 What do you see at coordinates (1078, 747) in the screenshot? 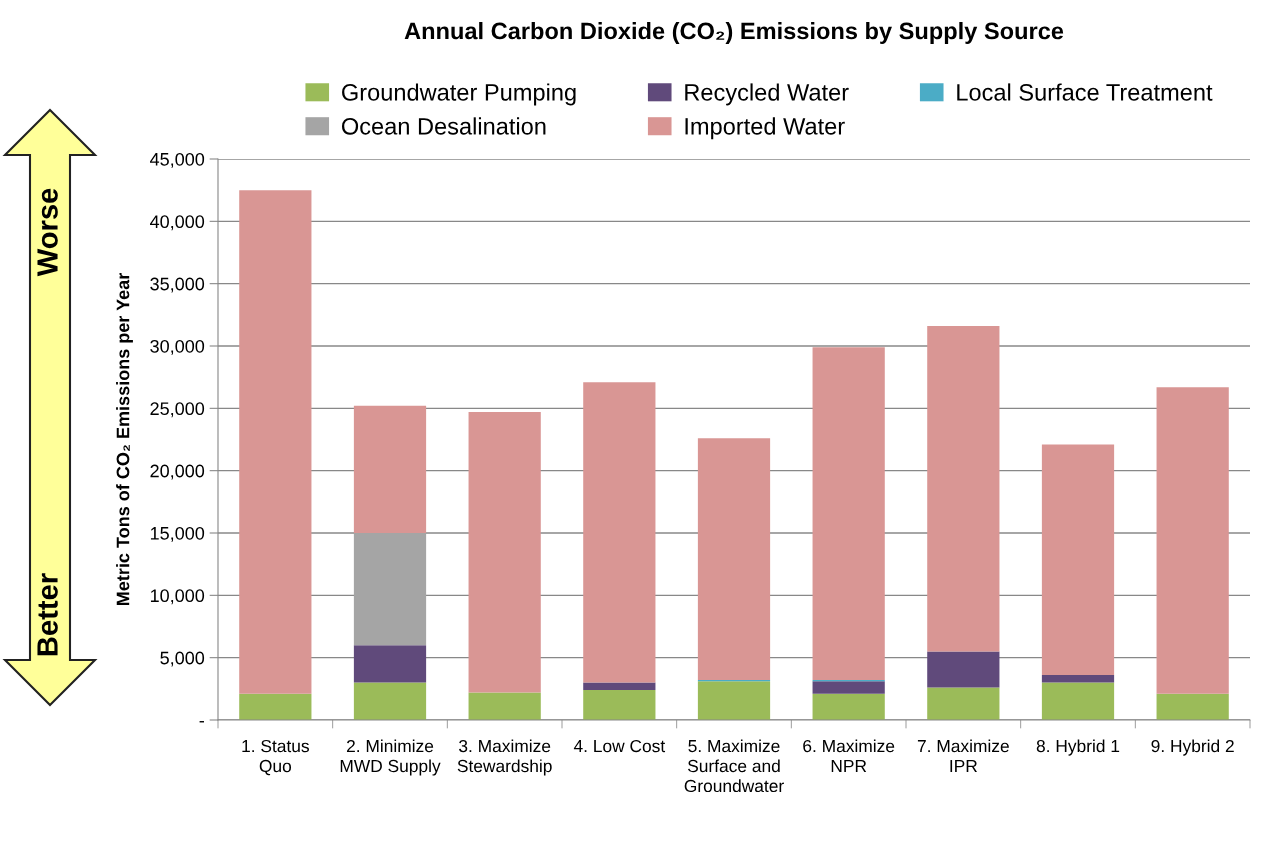
I see `x-tick-label: 8. Hybrid 1` at bounding box center [1078, 747].